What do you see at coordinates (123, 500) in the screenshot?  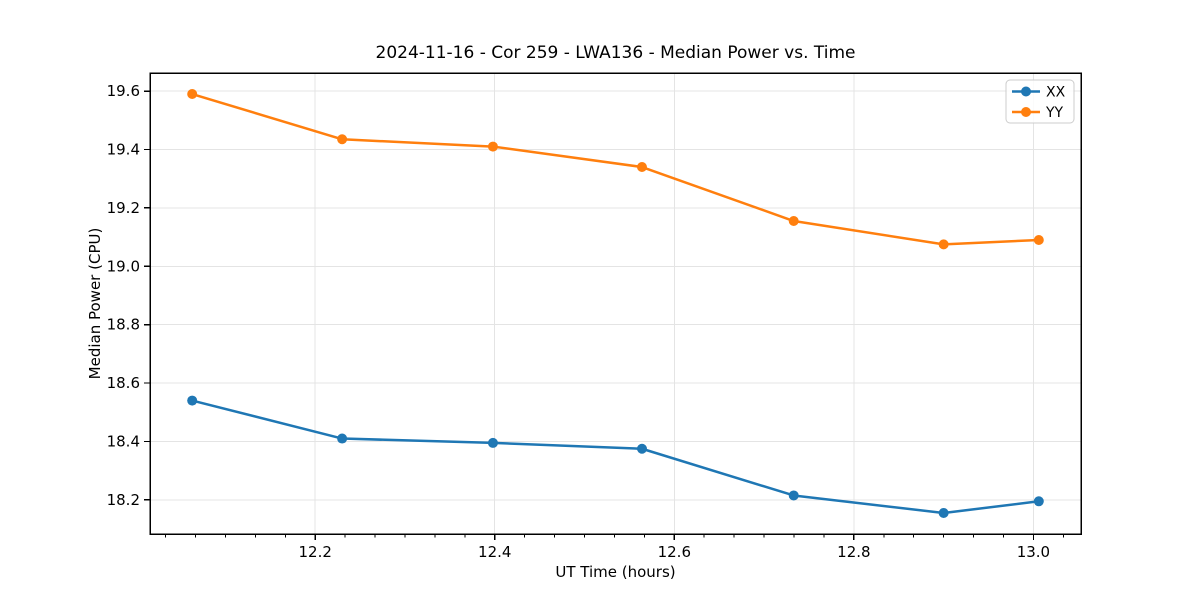 I see `y-axis-tick-label: 18.2` at bounding box center [123, 500].